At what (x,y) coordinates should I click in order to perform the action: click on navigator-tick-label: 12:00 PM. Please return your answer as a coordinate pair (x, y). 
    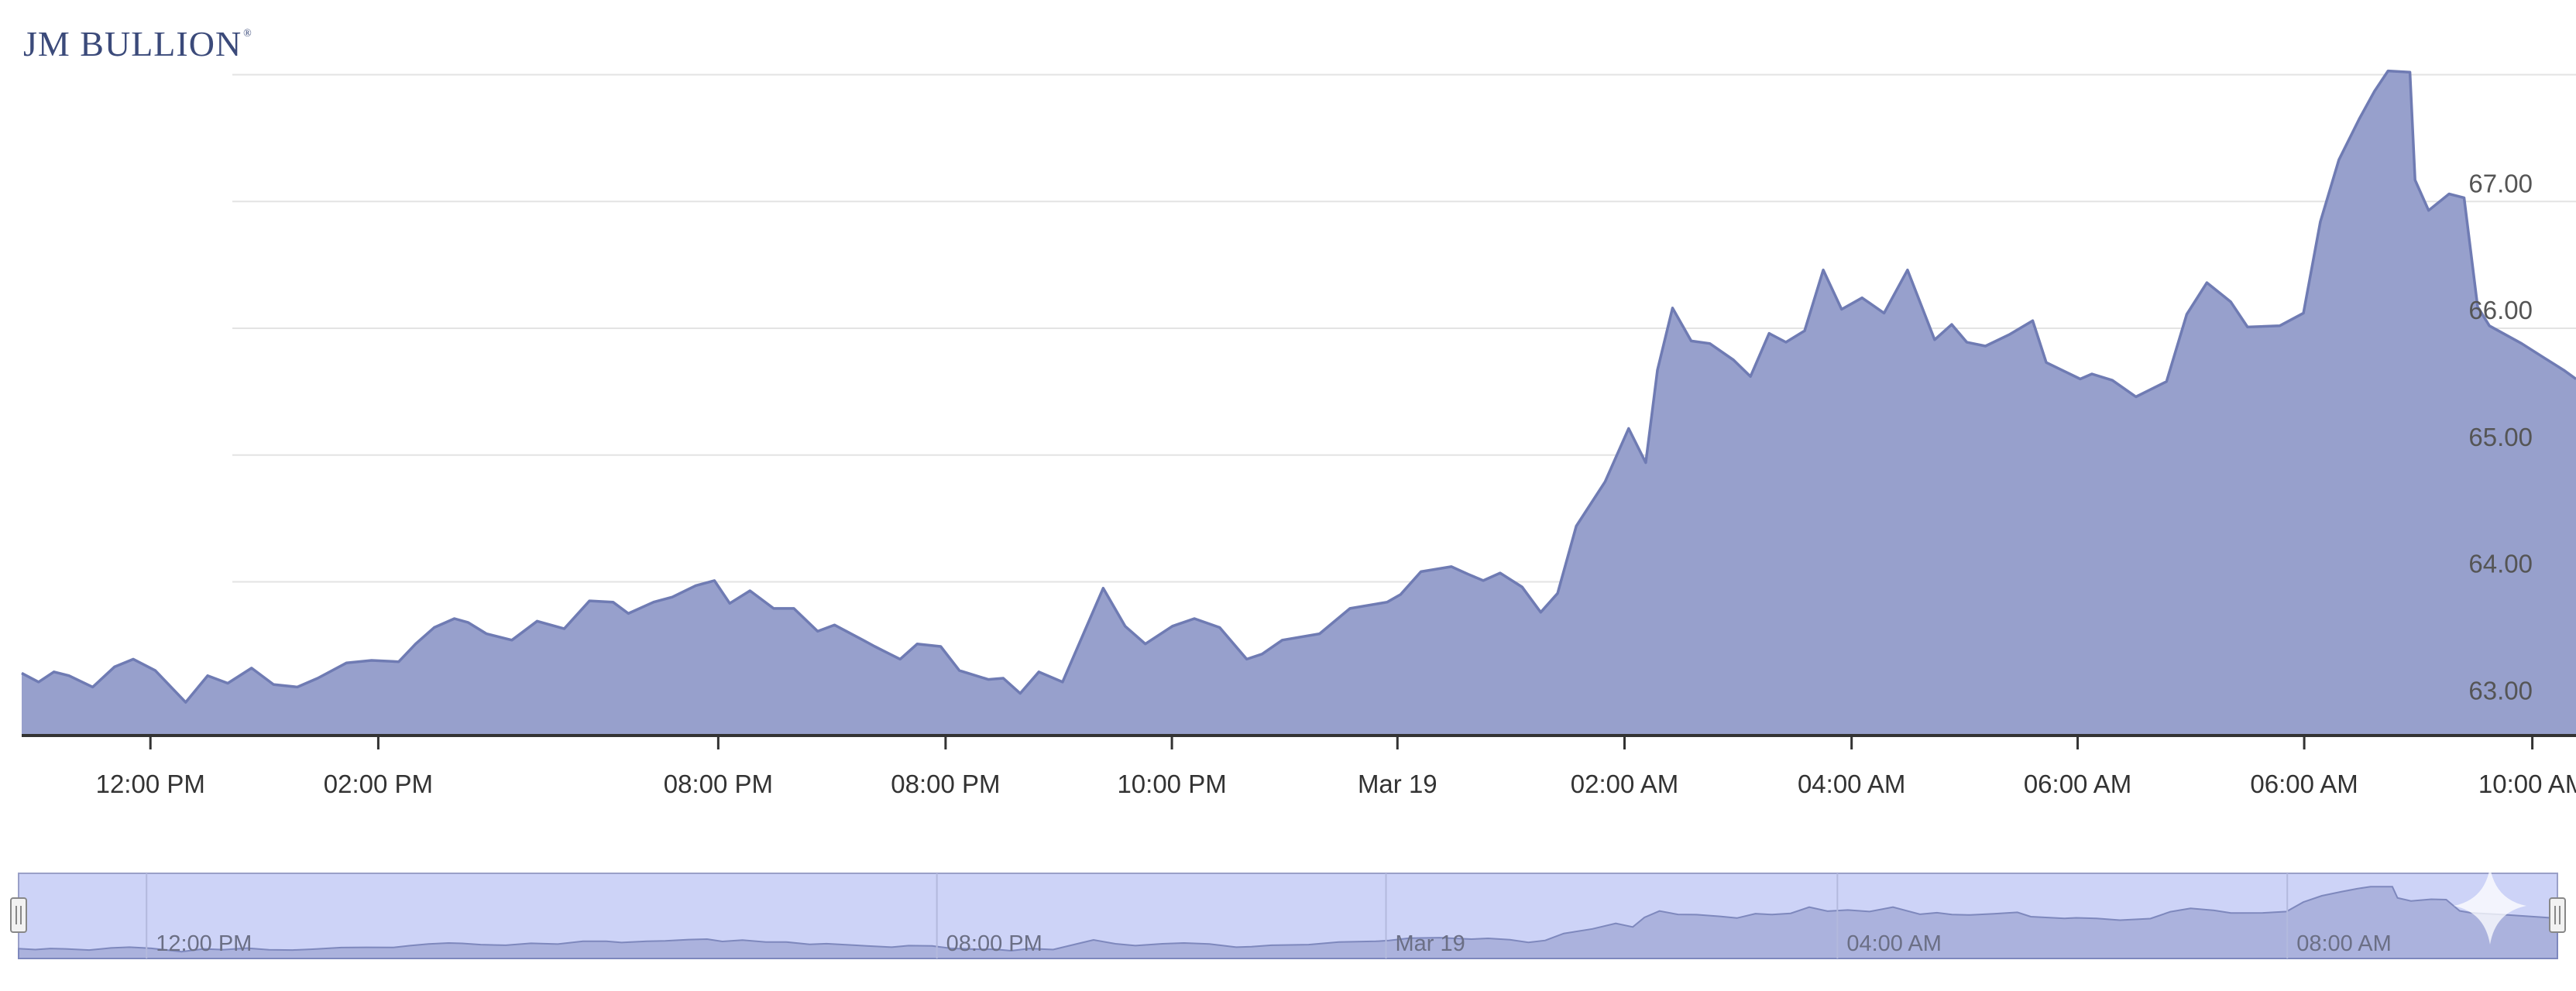
    Looking at the image, I should click on (204, 943).